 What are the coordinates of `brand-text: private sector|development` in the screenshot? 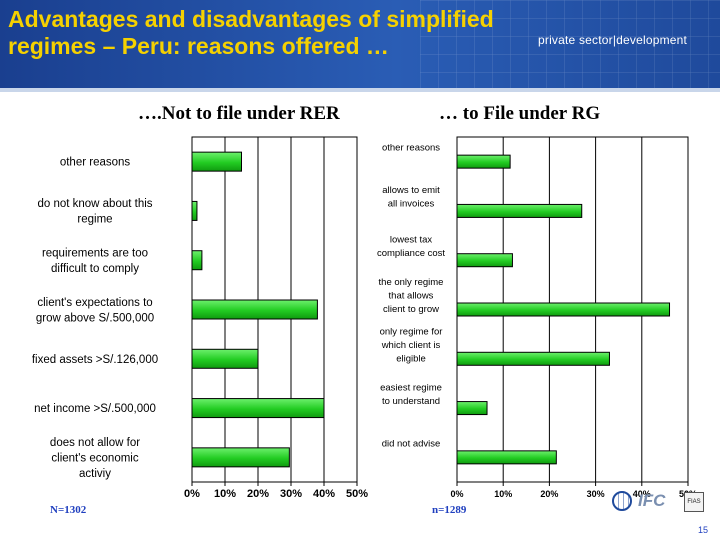 It's located at (613, 40).